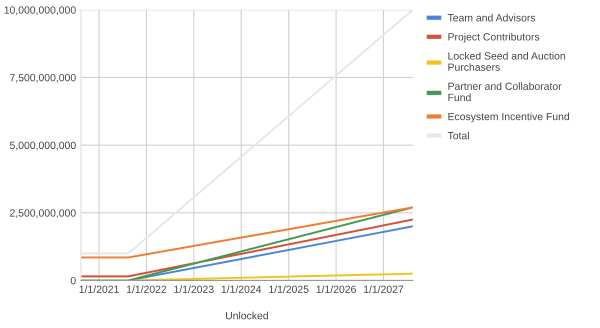 The width and height of the screenshot is (600, 328). I want to click on legend-label: Total, so click(458, 136).